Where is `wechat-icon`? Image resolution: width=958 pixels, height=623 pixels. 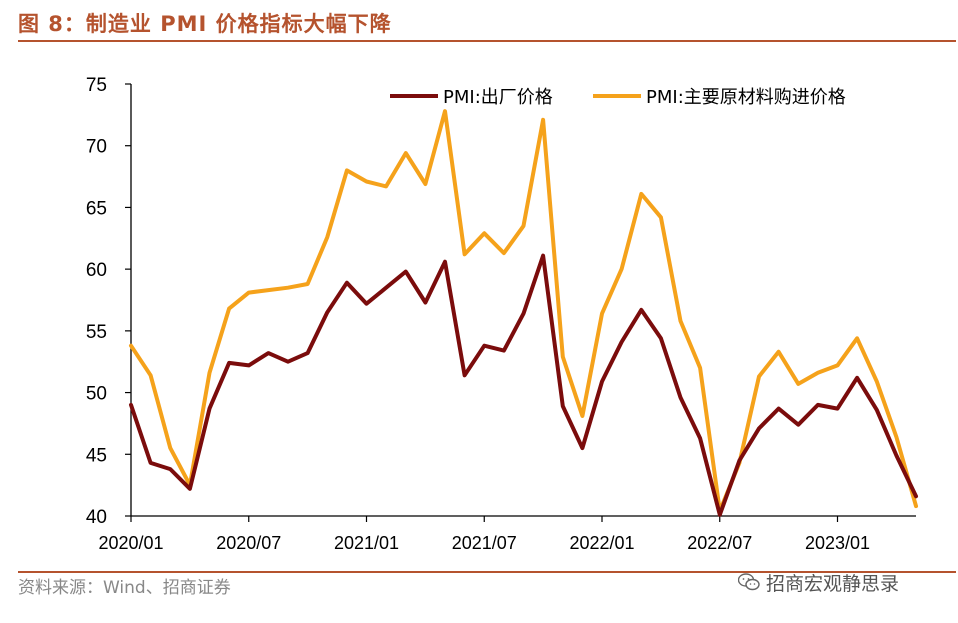
wechat-icon is located at coordinates (749, 582).